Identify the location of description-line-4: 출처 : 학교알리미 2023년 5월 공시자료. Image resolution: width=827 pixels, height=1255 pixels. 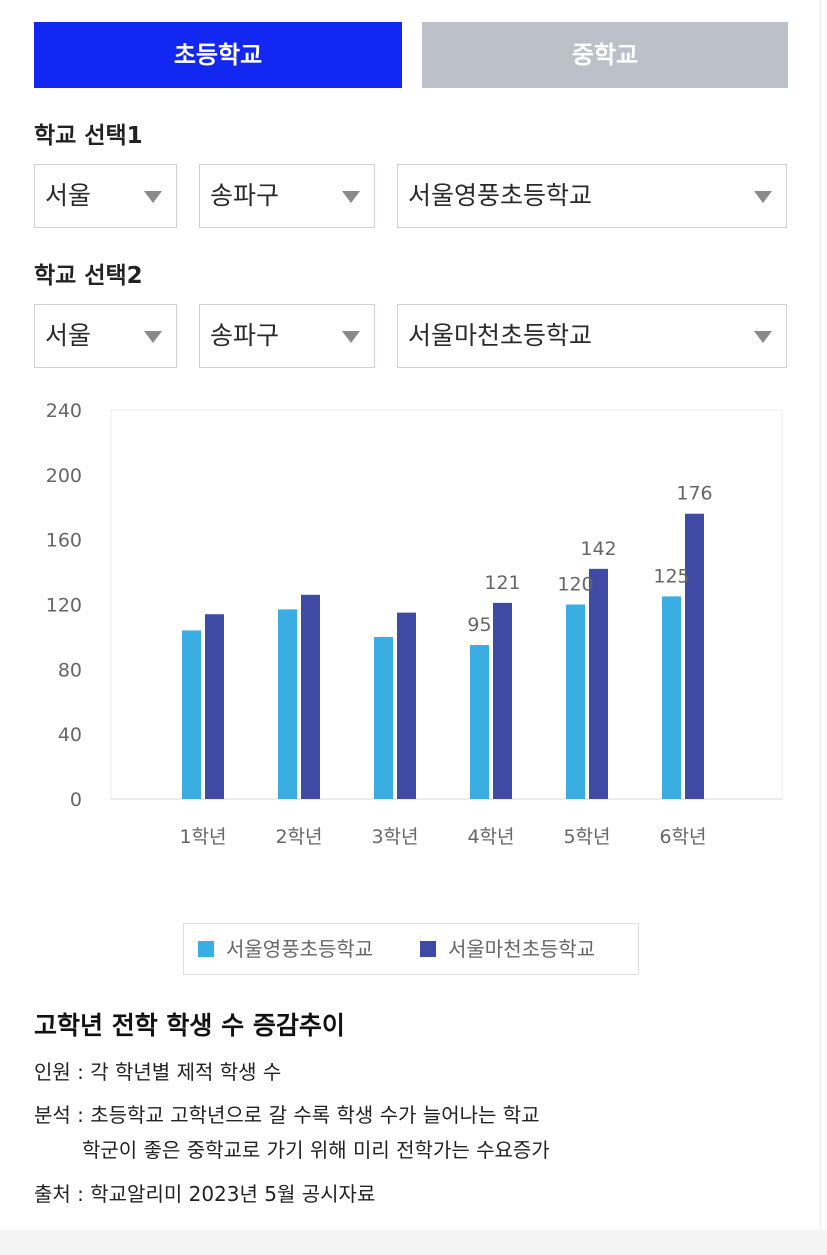
(205, 1194).